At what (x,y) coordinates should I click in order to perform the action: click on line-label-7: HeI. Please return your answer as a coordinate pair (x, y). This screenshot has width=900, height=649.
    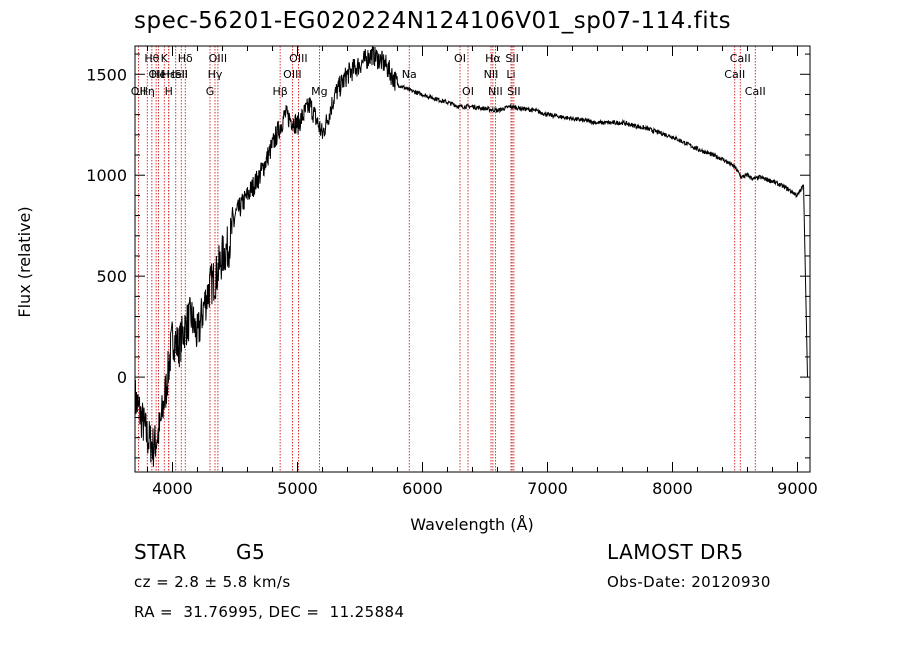
    Looking at the image, I should click on (176, 74).